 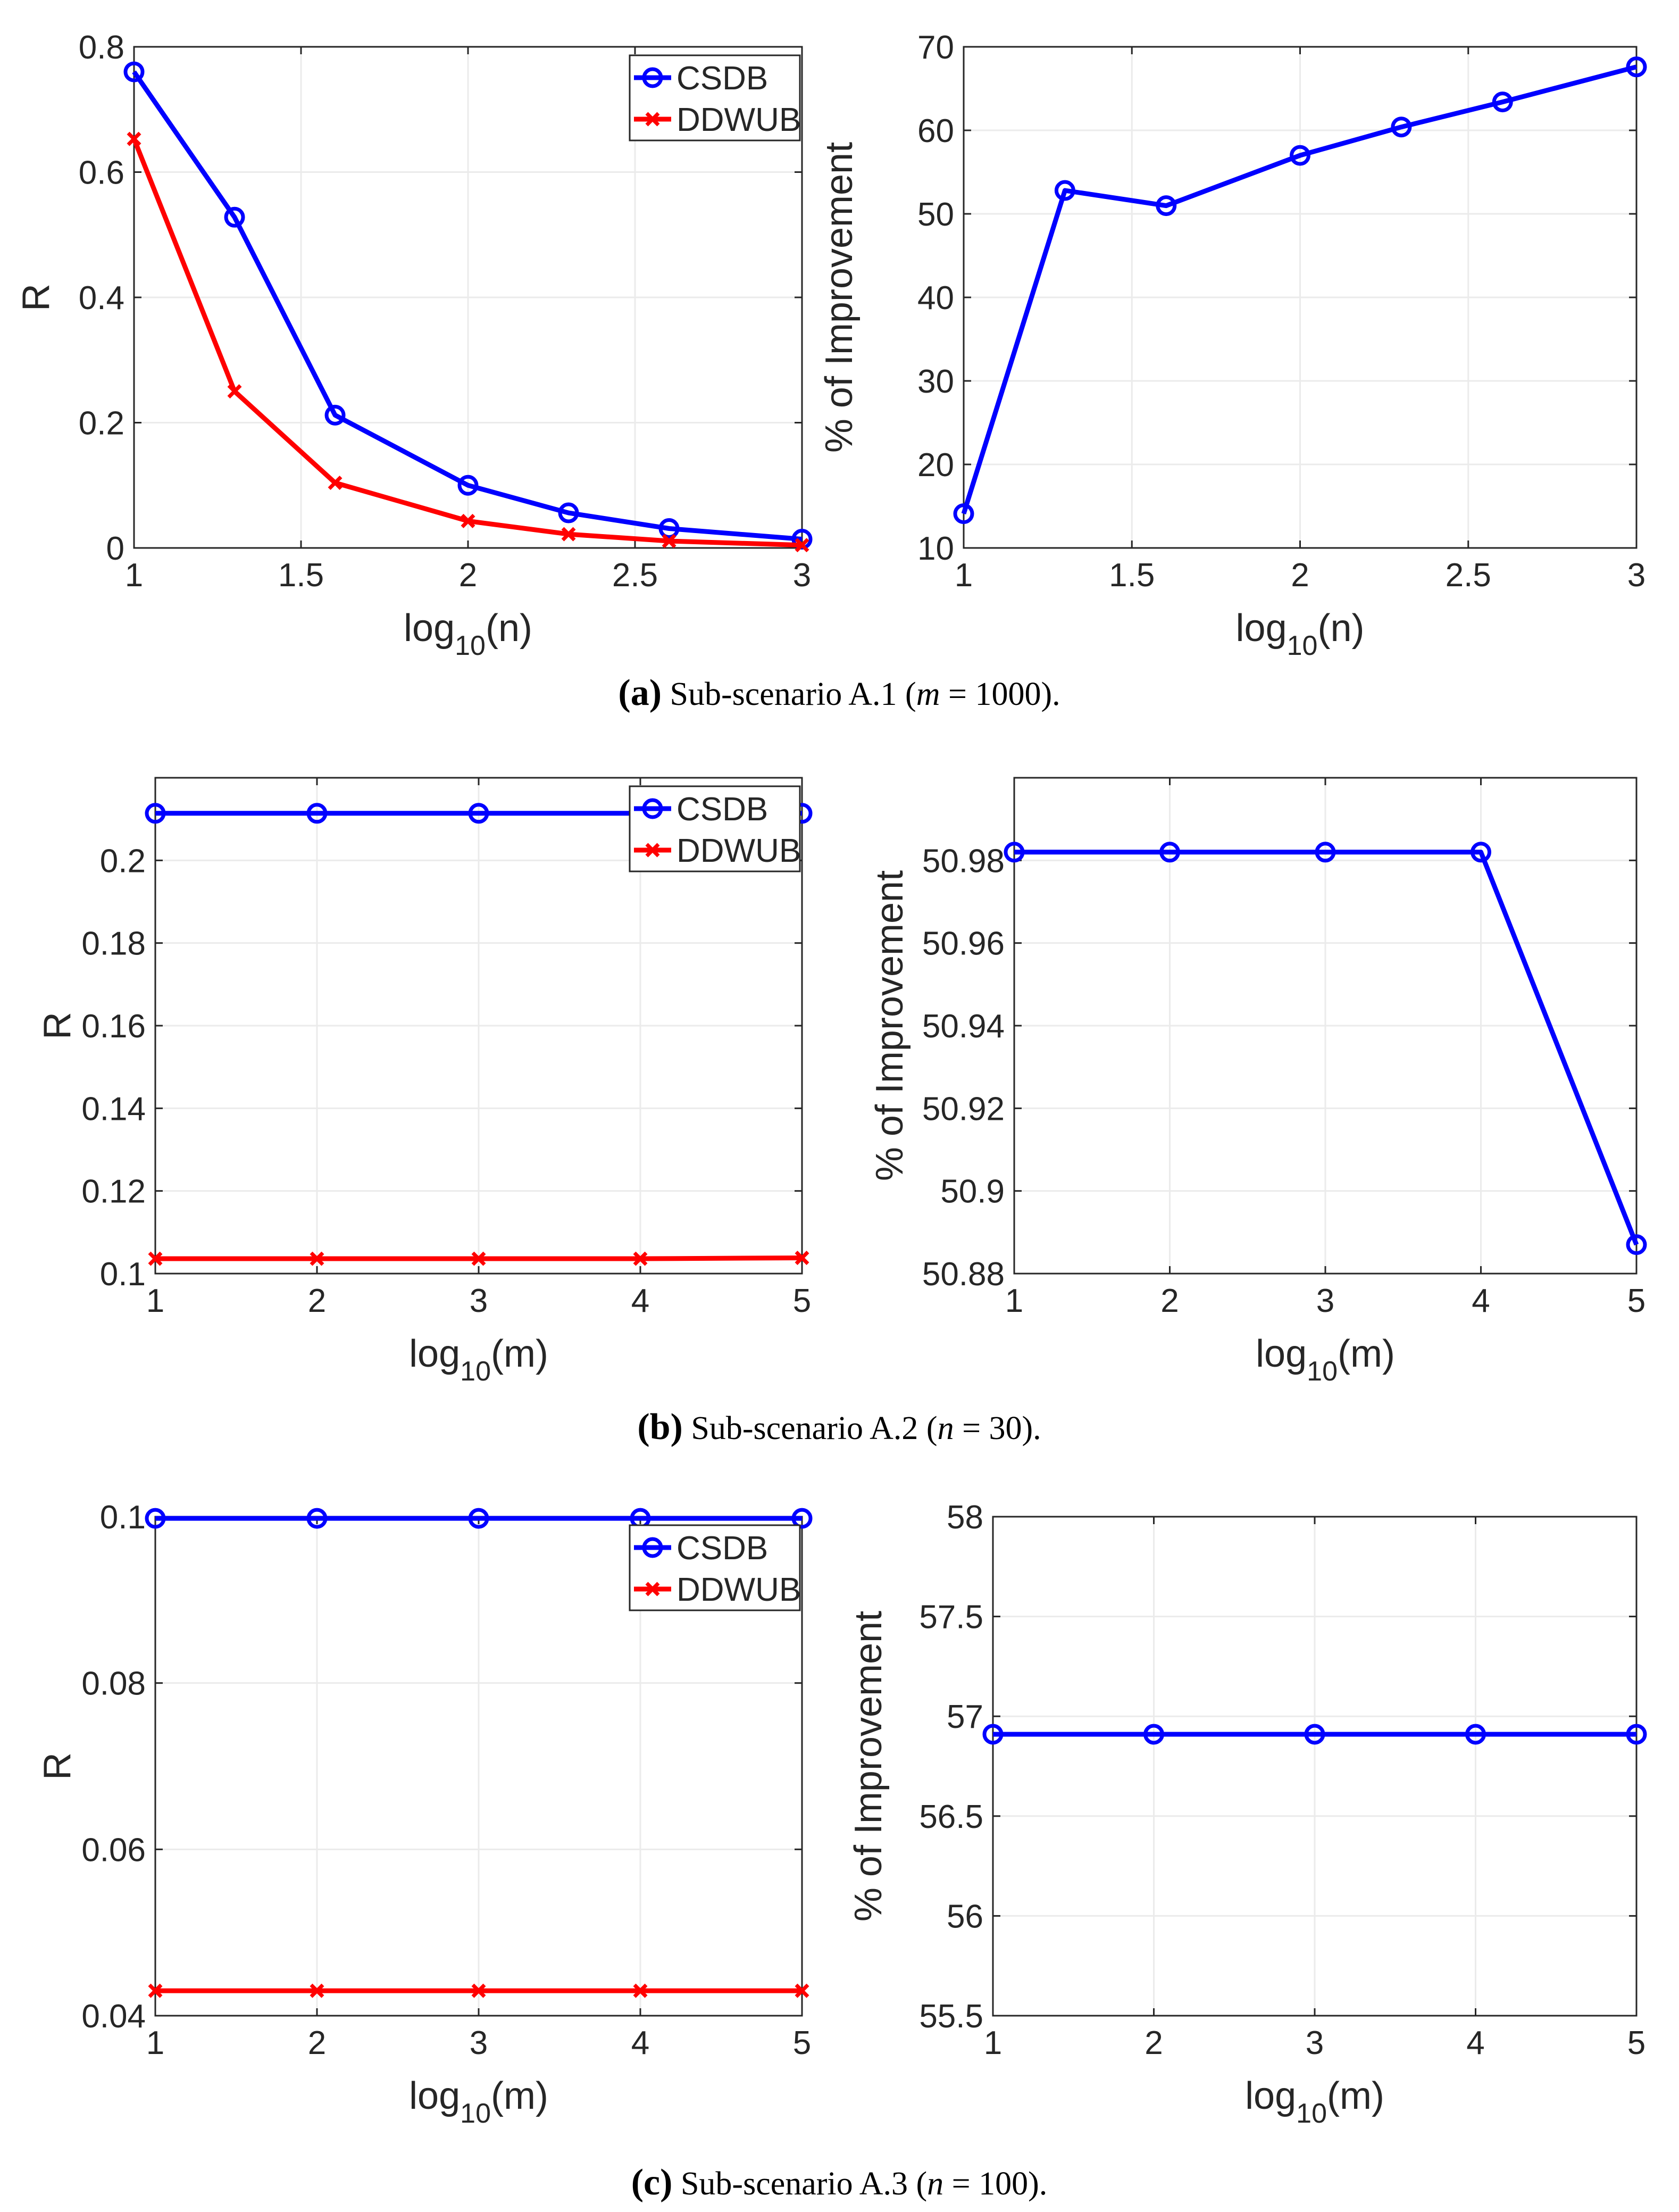 What do you see at coordinates (640, 692) in the screenshot?
I see `caption-letter: (a)` at bounding box center [640, 692].